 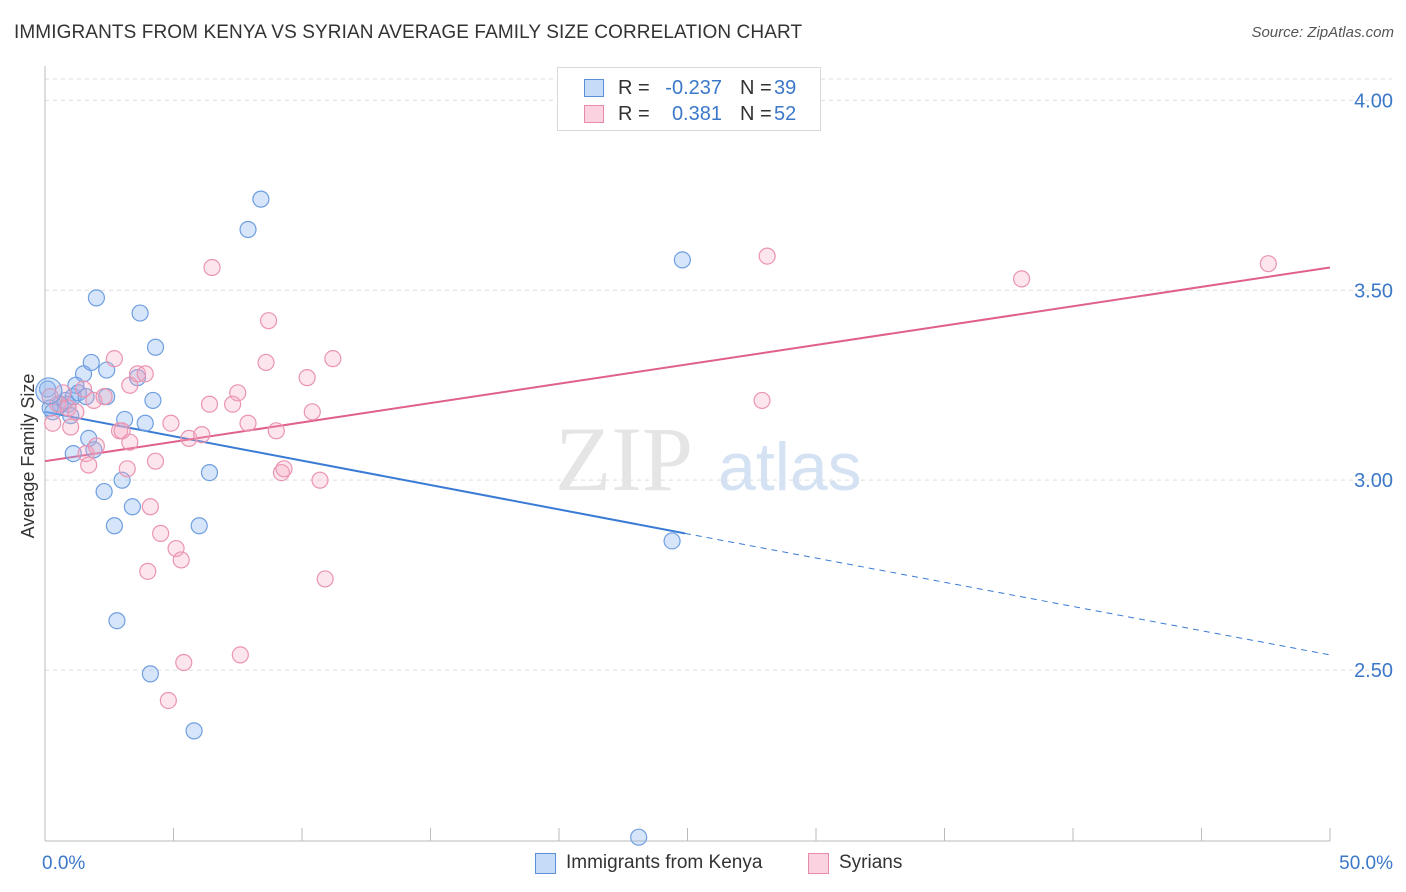 I want to click on y-axis-label: Average Family Size, so click(x=28, y=456).